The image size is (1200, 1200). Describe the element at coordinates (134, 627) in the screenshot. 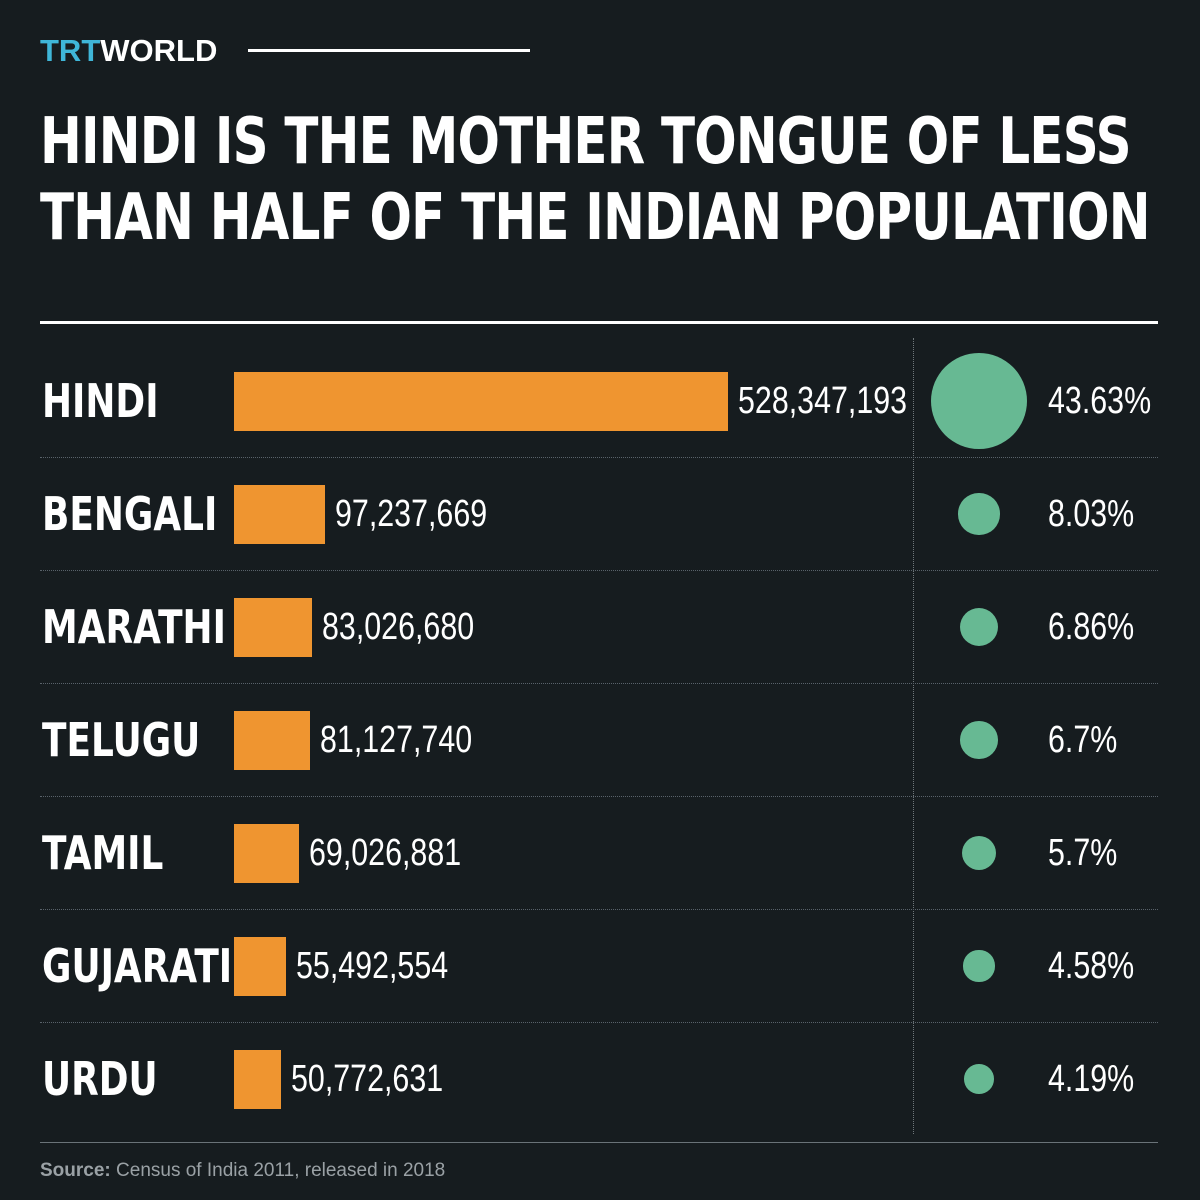

I see `category-label: MARATHI` at that location.